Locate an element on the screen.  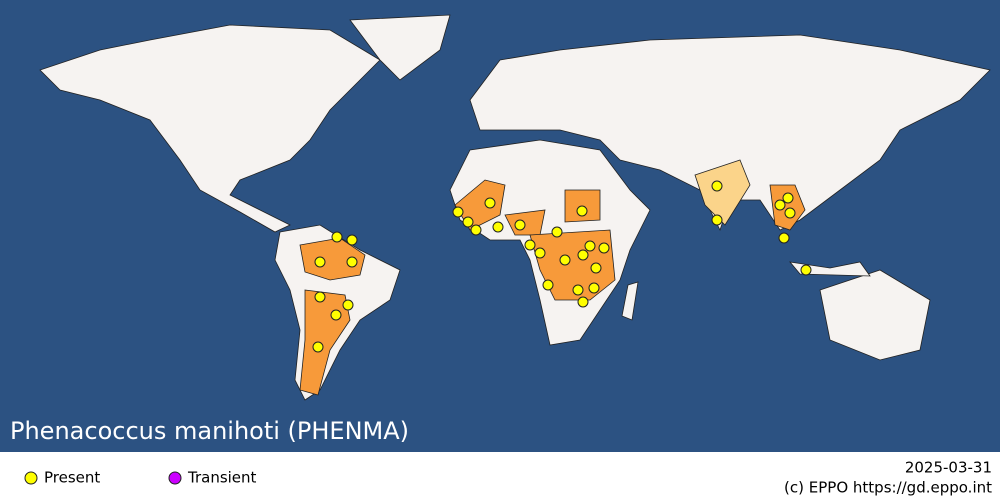
map-title: Phenacoccus manihoti (PHENMA) is located at coordinates (209, 431).